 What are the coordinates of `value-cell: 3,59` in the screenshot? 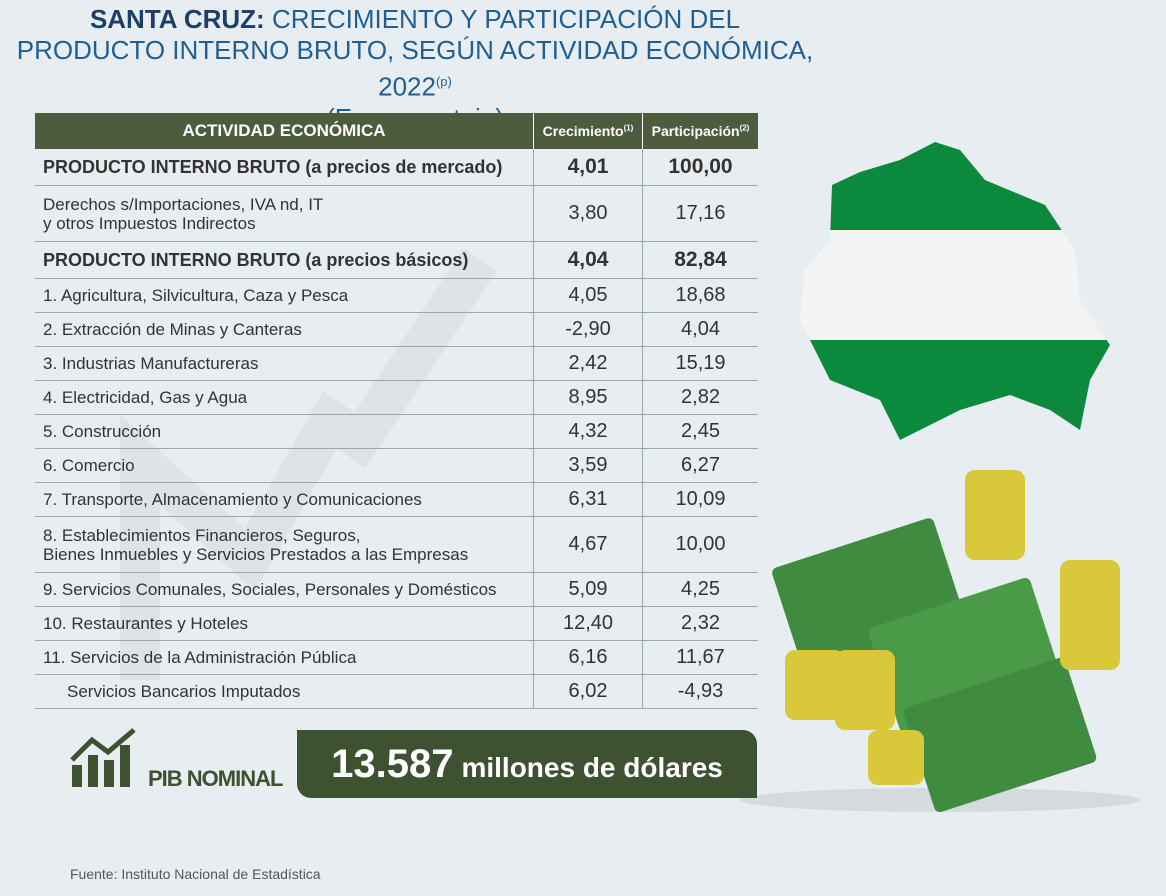 It's located at (588, 465).